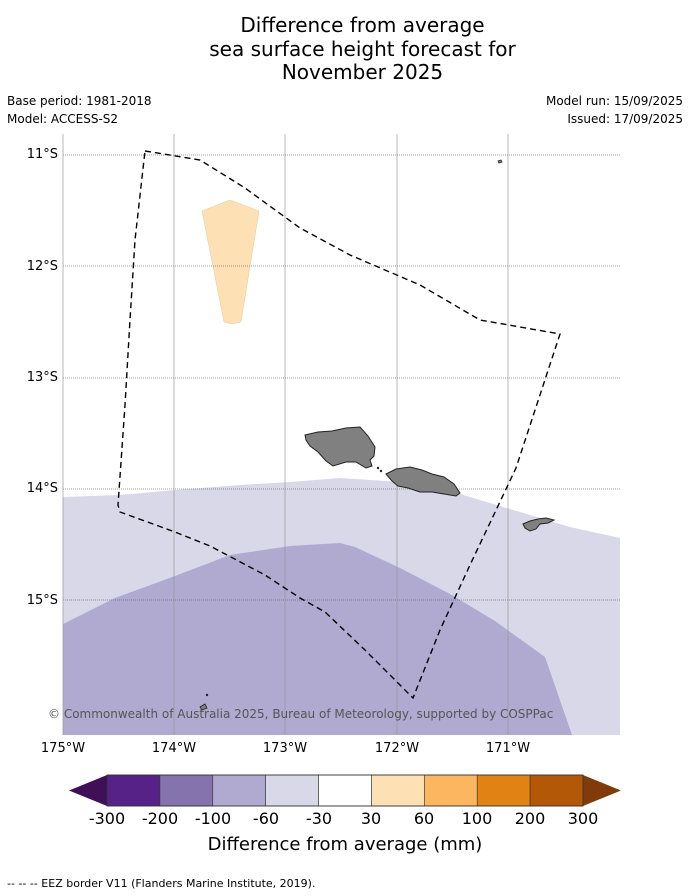  Describe the element at coordinates (42, 266) in the screenshot. I see `lat-label-12s: 12°S` at that location.